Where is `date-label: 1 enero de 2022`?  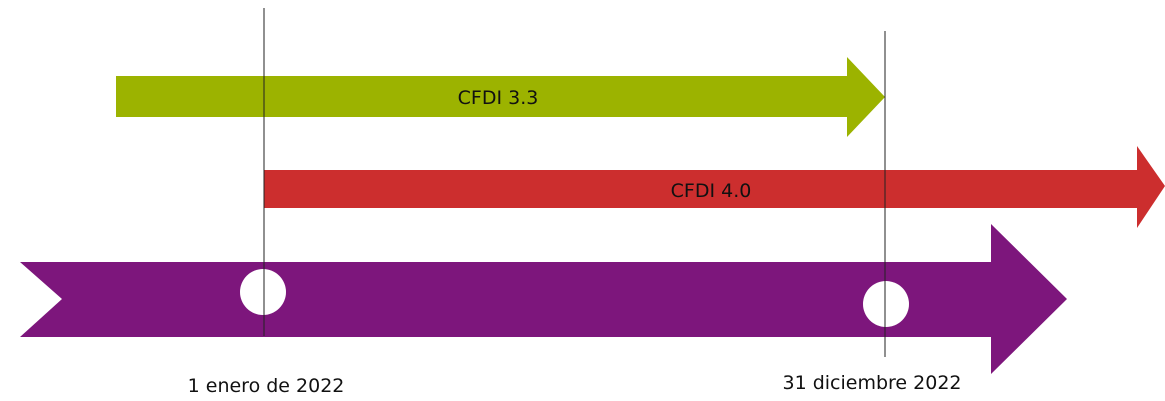
date-label: 1 enero de 2022 is located at coordinates (266, 386).